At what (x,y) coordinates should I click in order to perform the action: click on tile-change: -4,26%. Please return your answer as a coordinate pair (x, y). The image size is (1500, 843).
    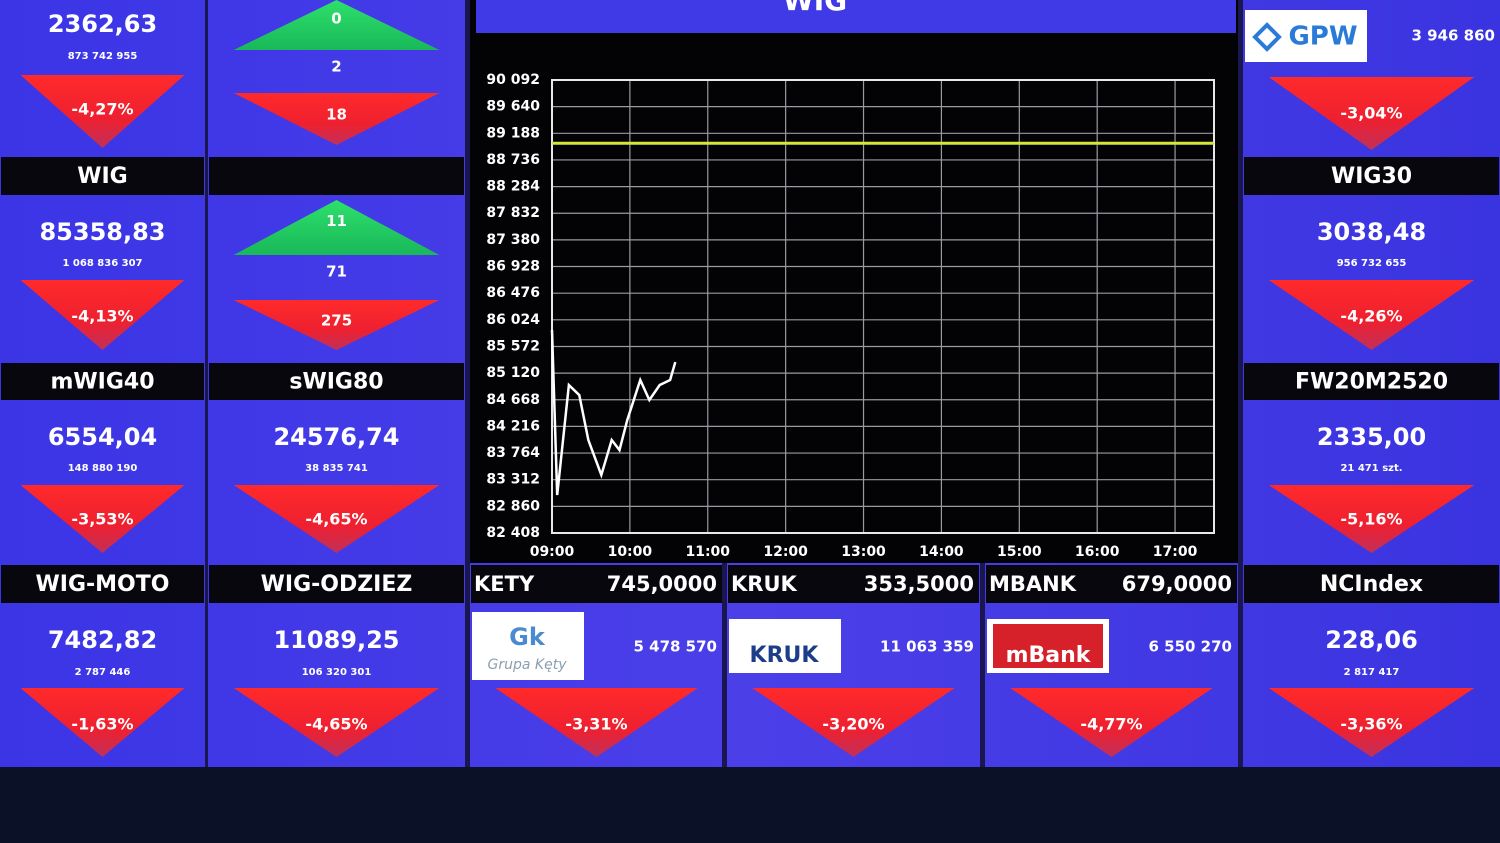
    Looking at the image, I should click on (1371, 316).